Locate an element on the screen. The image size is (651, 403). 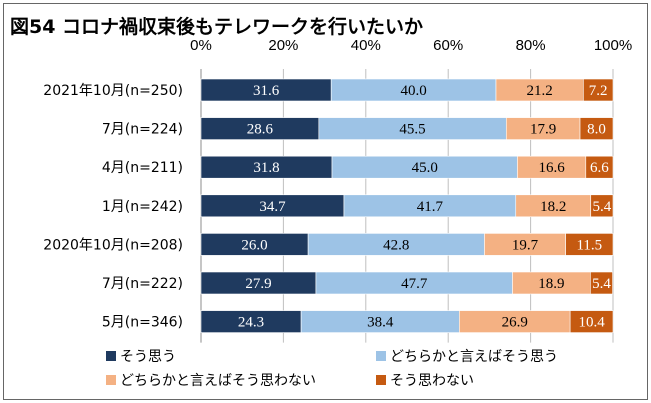
category-label: 2020年10月(n=208) is located at coordinates (113, 245).